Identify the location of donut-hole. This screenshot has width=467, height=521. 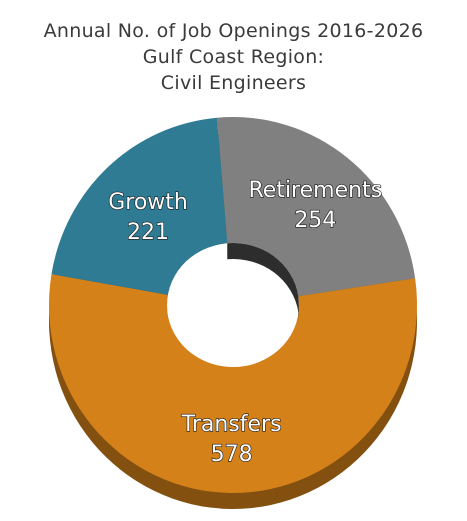
(233, 305).